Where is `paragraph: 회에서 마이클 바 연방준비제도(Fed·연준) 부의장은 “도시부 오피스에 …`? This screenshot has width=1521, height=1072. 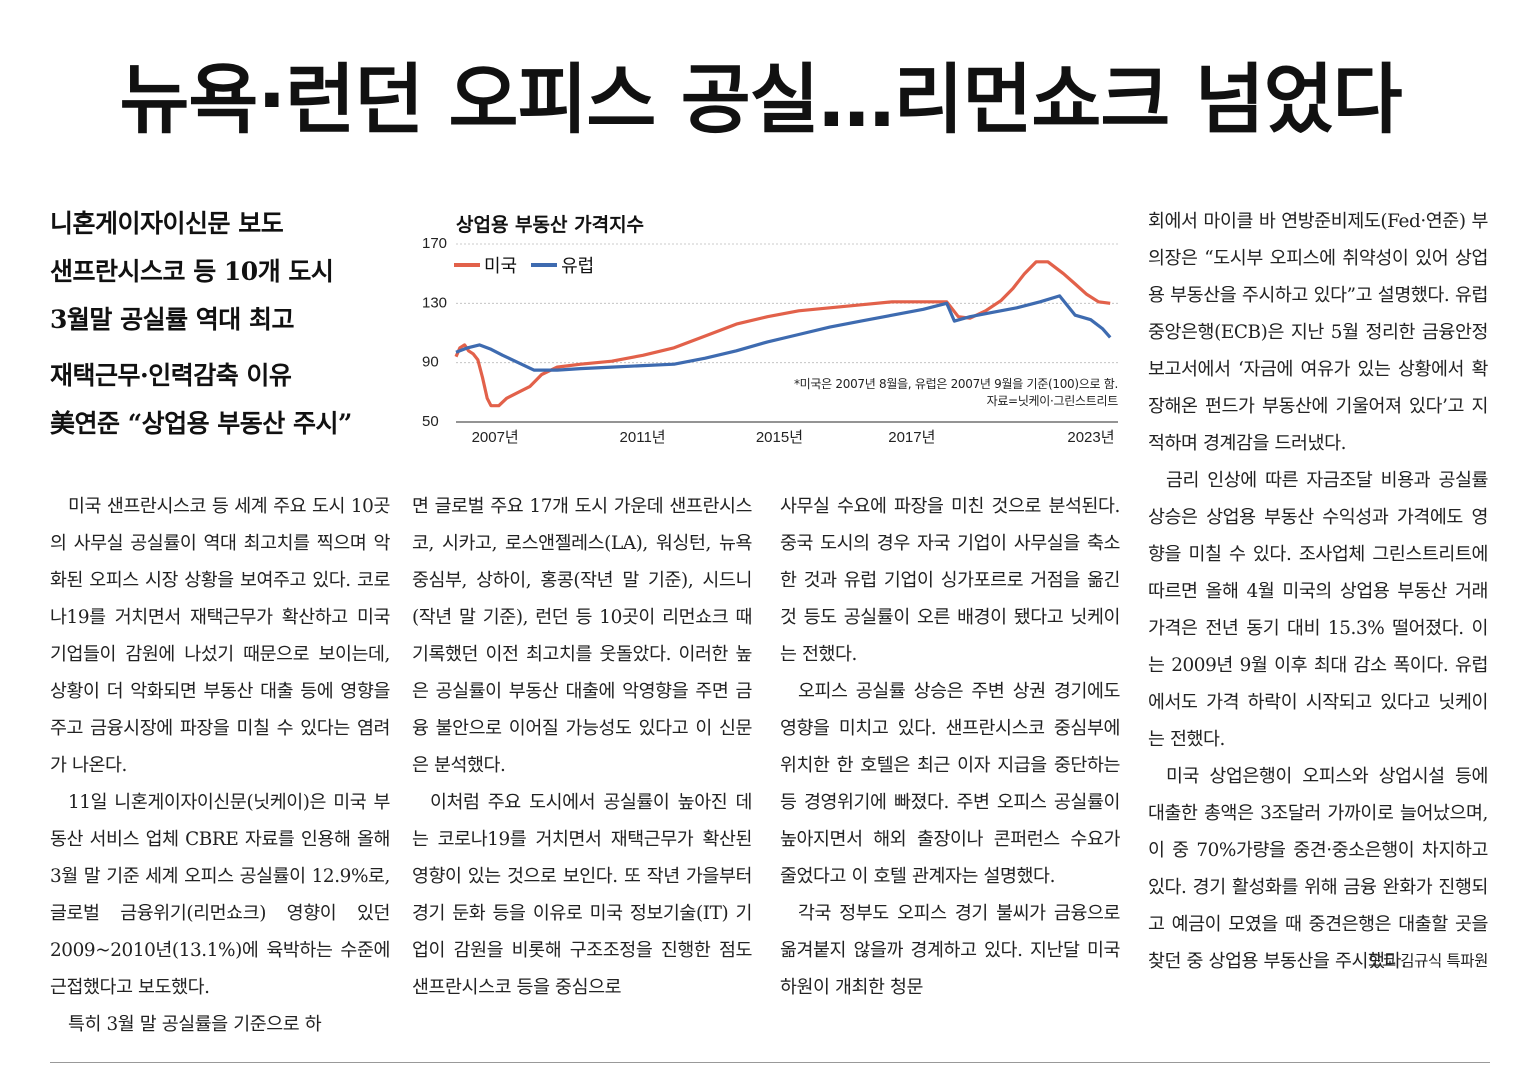 paragraph: 회에서 마이클 바 연방준비제도(Fed·연준) 부의장은 “도시부 오피스에 … is located at coordinates (1318, 332).